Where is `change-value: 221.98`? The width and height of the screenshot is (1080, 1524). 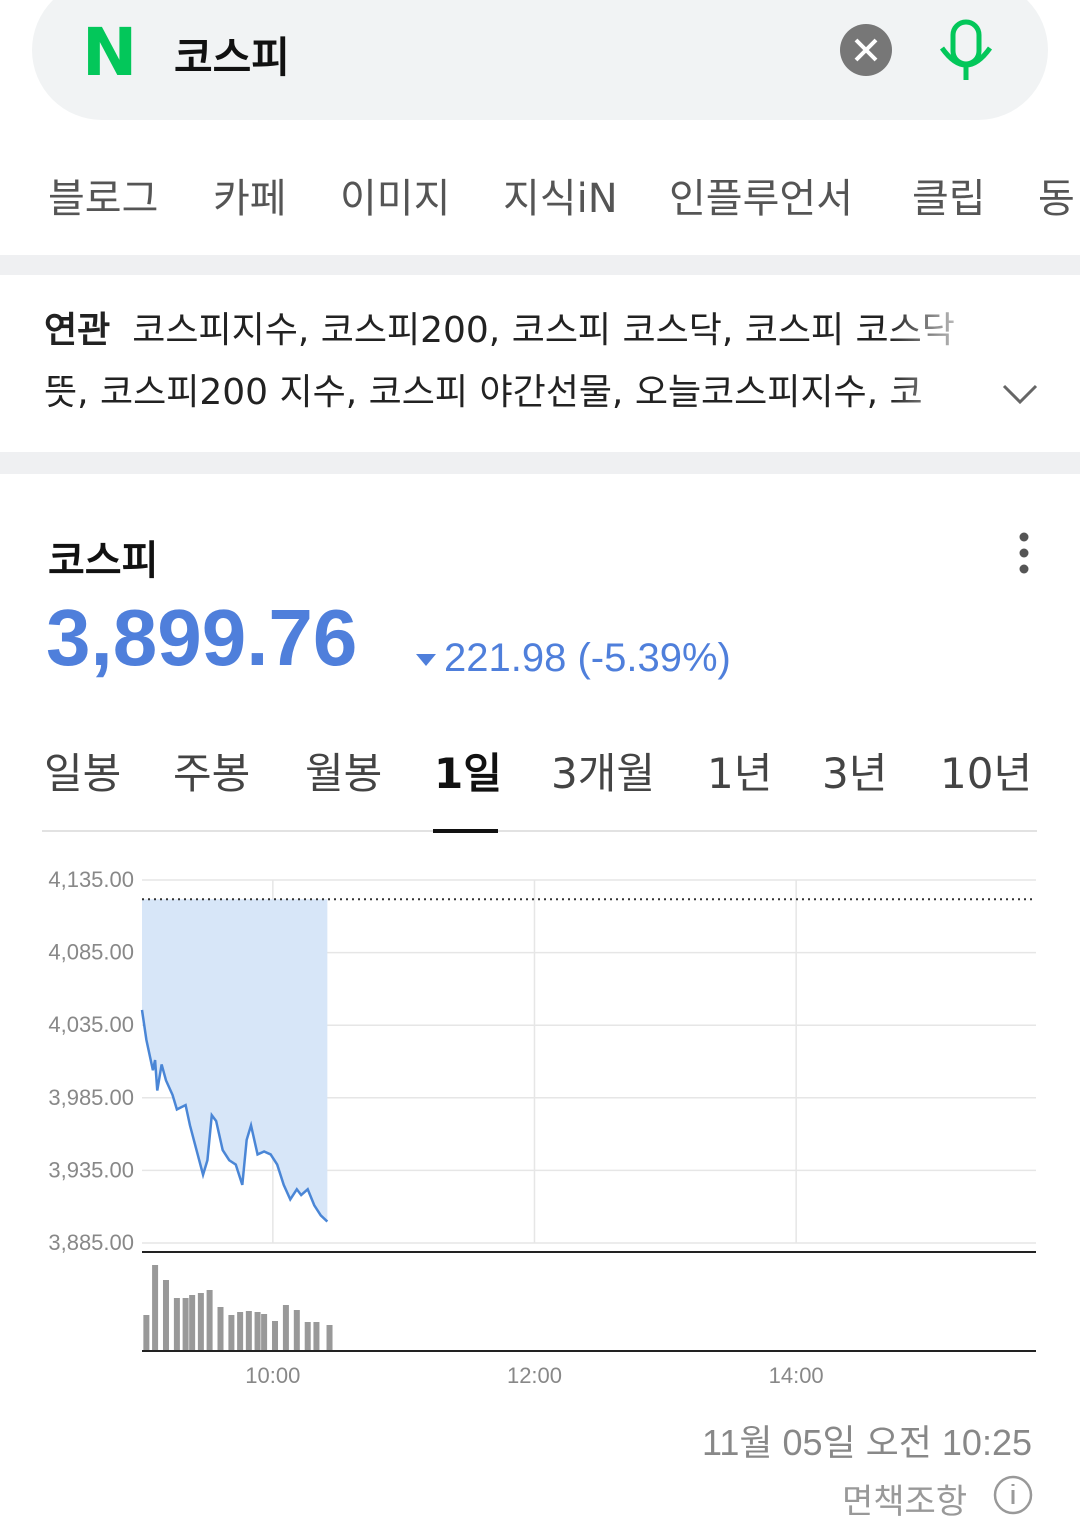
change-value: 221.98 is located at coordinates (505, 658).